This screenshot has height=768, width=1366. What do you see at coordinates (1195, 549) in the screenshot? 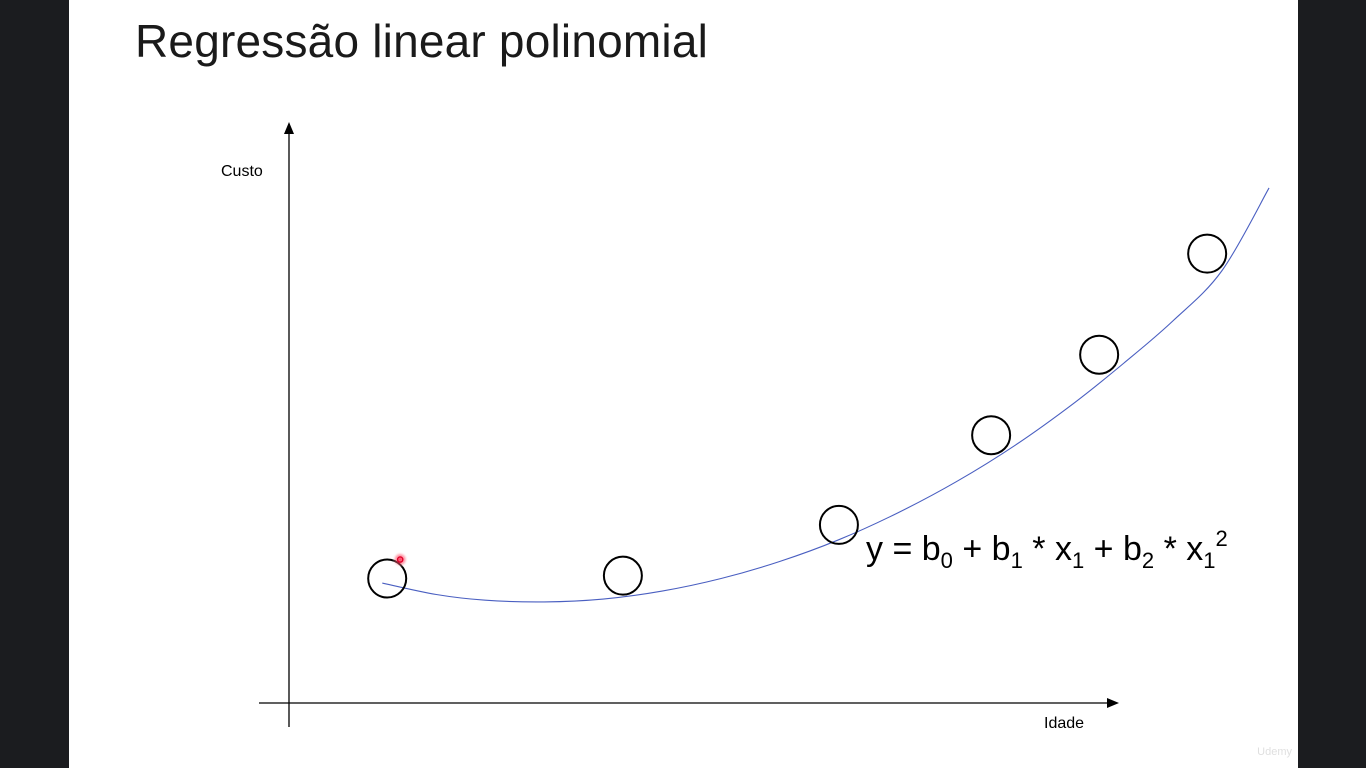
I see `formula-x1-squared: x` at bounding box center [1195, 549].